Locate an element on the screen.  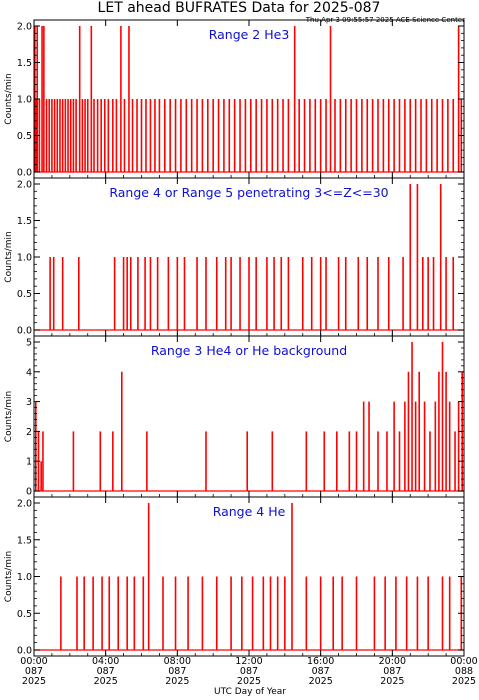
x-tick-time-label: 08:00 is located at coordinates (177, 661).